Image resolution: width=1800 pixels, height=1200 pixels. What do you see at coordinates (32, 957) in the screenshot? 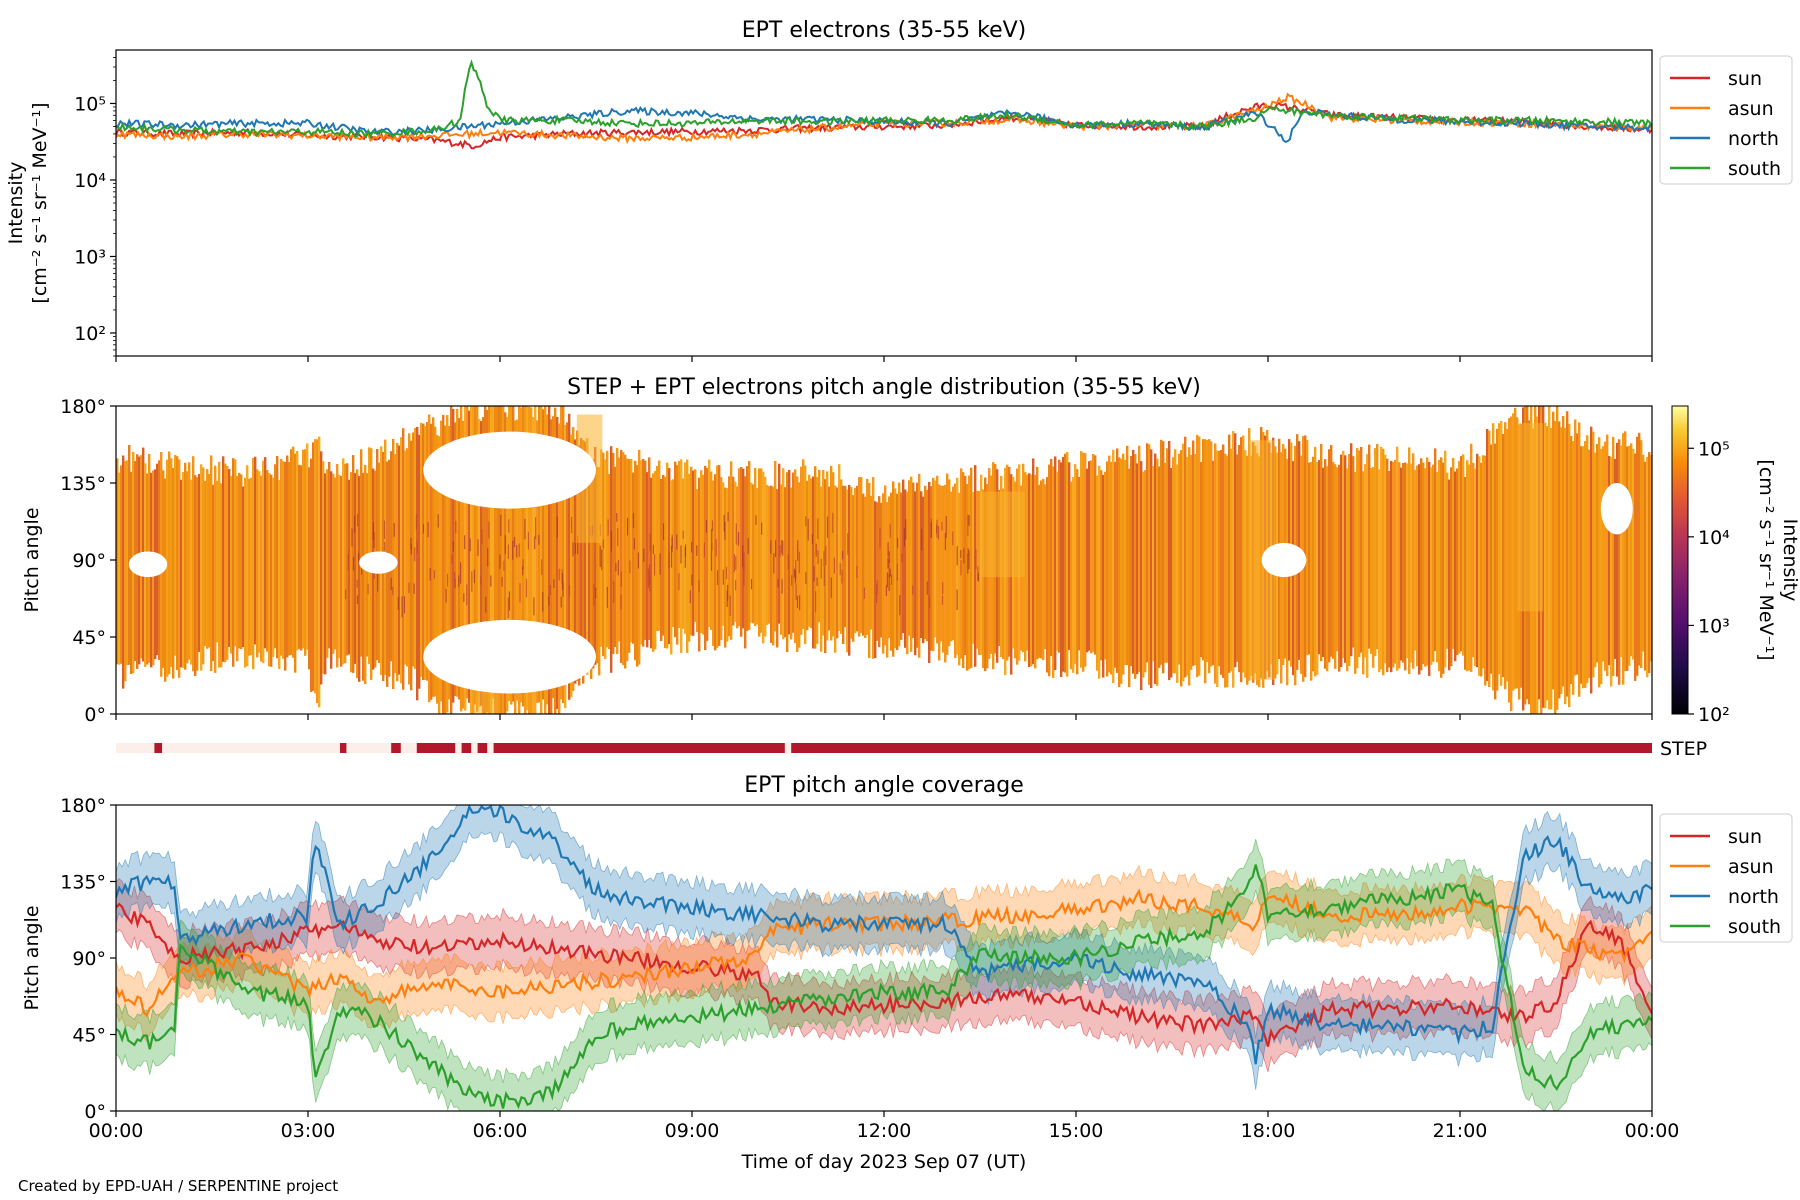
I see `coverage-ylabel: Pitch angle` at bounding box center [32, 957].